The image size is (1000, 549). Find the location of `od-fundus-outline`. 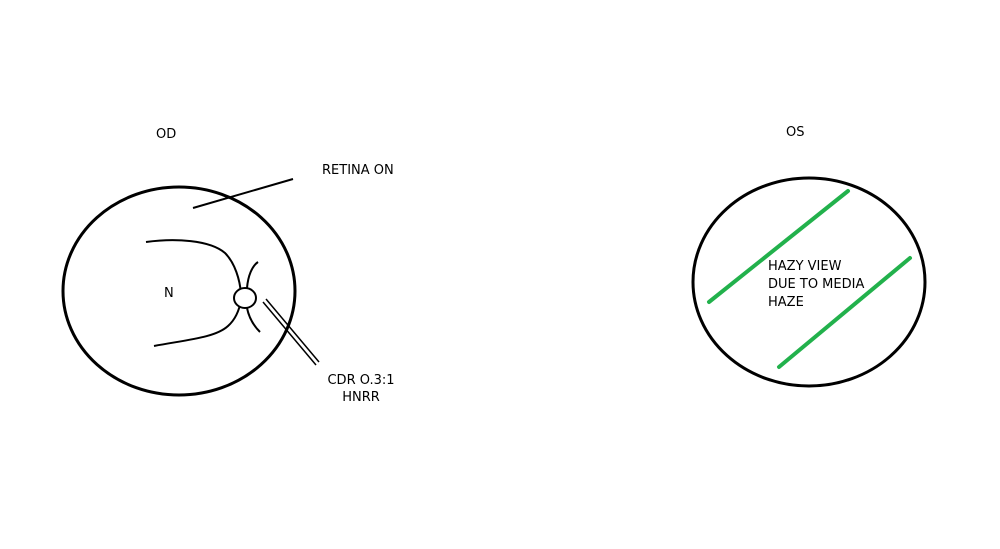

od-fundus-outline is located at coordinates (179, 291).